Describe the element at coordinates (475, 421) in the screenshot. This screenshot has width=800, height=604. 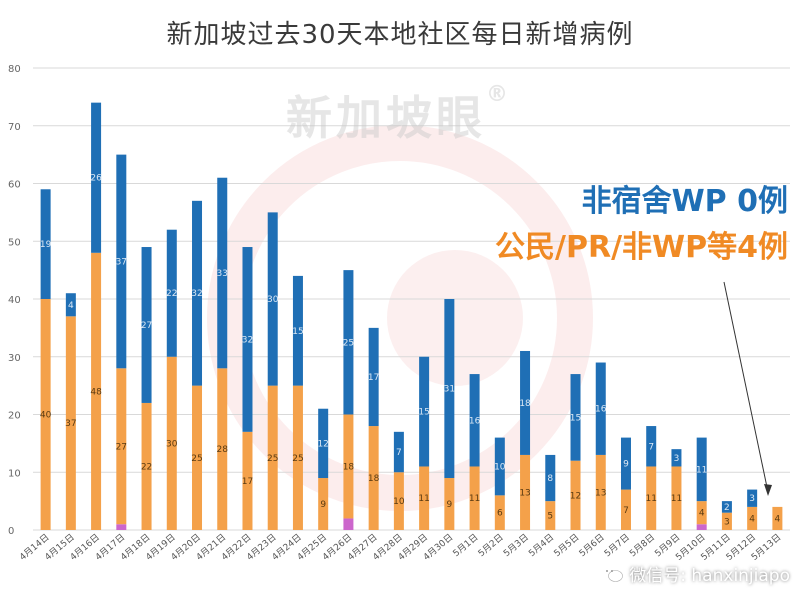
I see `data-label: 16` at that location.